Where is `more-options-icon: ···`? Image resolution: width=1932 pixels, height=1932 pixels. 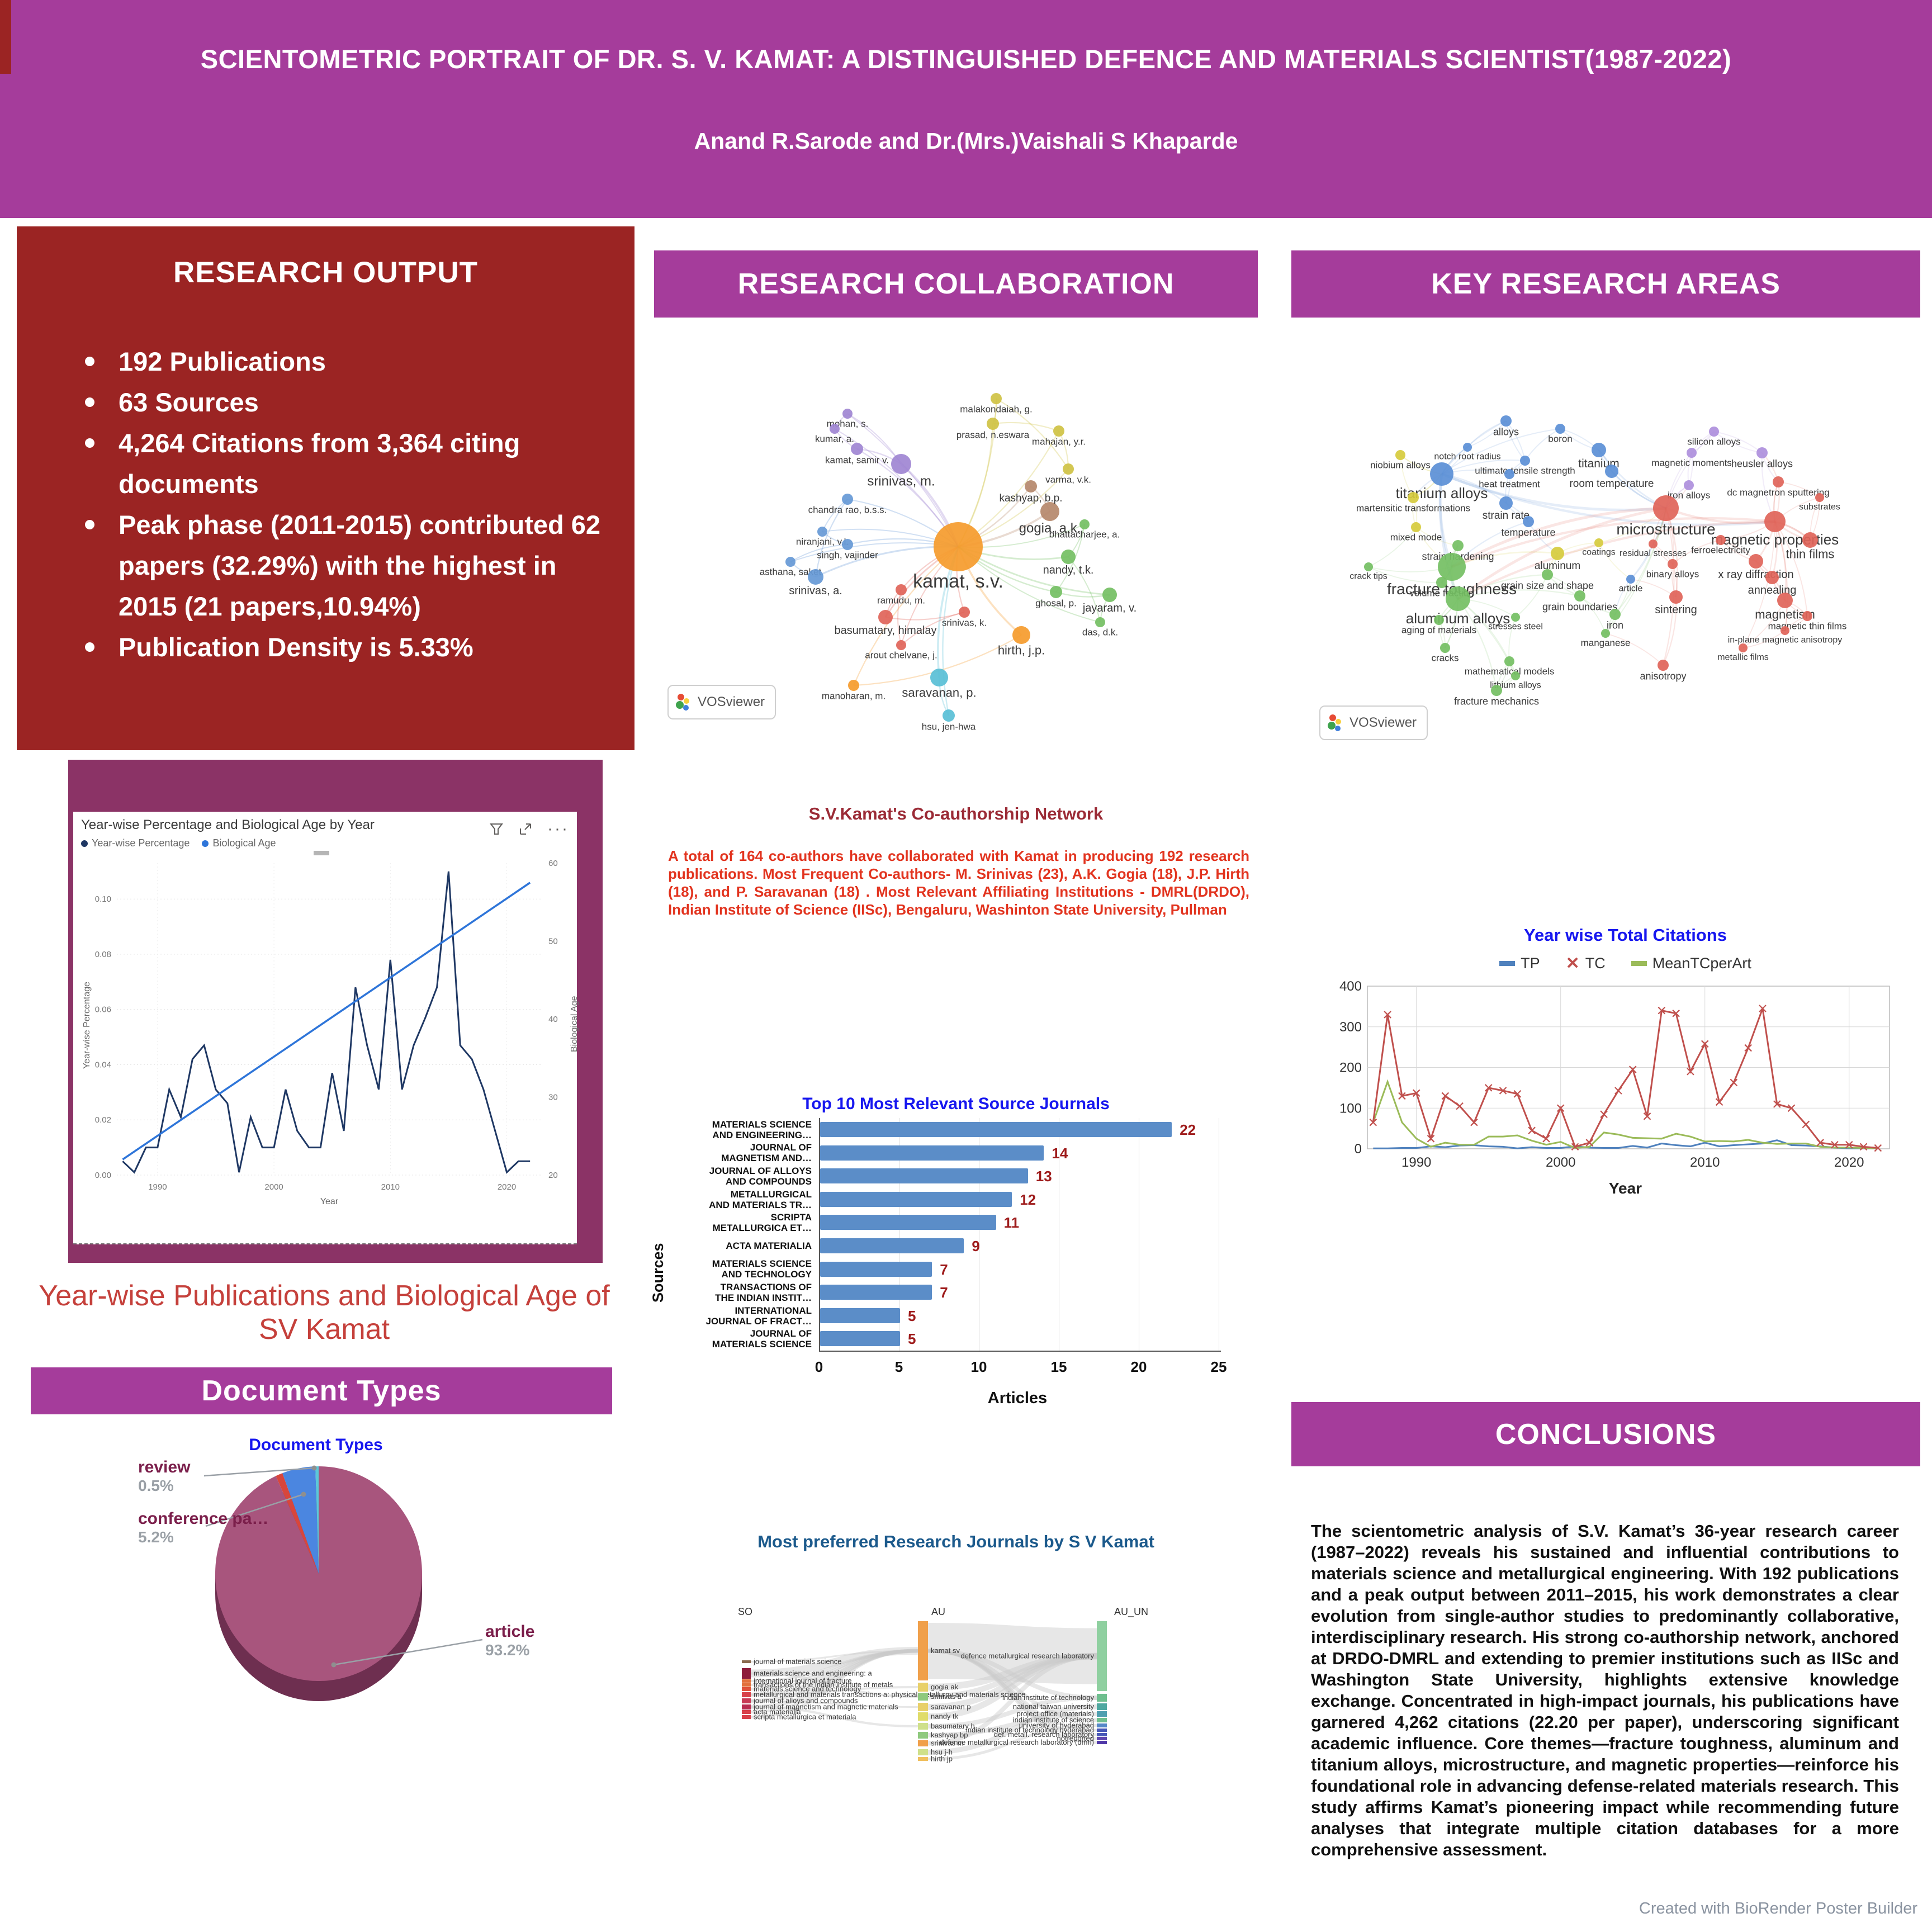 more-options-icon: ··· is located at coordinates (558, 829).